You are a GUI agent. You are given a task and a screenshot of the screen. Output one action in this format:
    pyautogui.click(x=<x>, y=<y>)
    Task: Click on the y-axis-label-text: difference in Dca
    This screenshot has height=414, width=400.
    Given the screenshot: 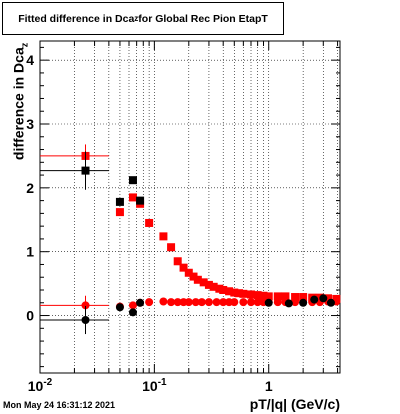 What is the action you would take?
    pyautogui.click(x=18, y=104)
    